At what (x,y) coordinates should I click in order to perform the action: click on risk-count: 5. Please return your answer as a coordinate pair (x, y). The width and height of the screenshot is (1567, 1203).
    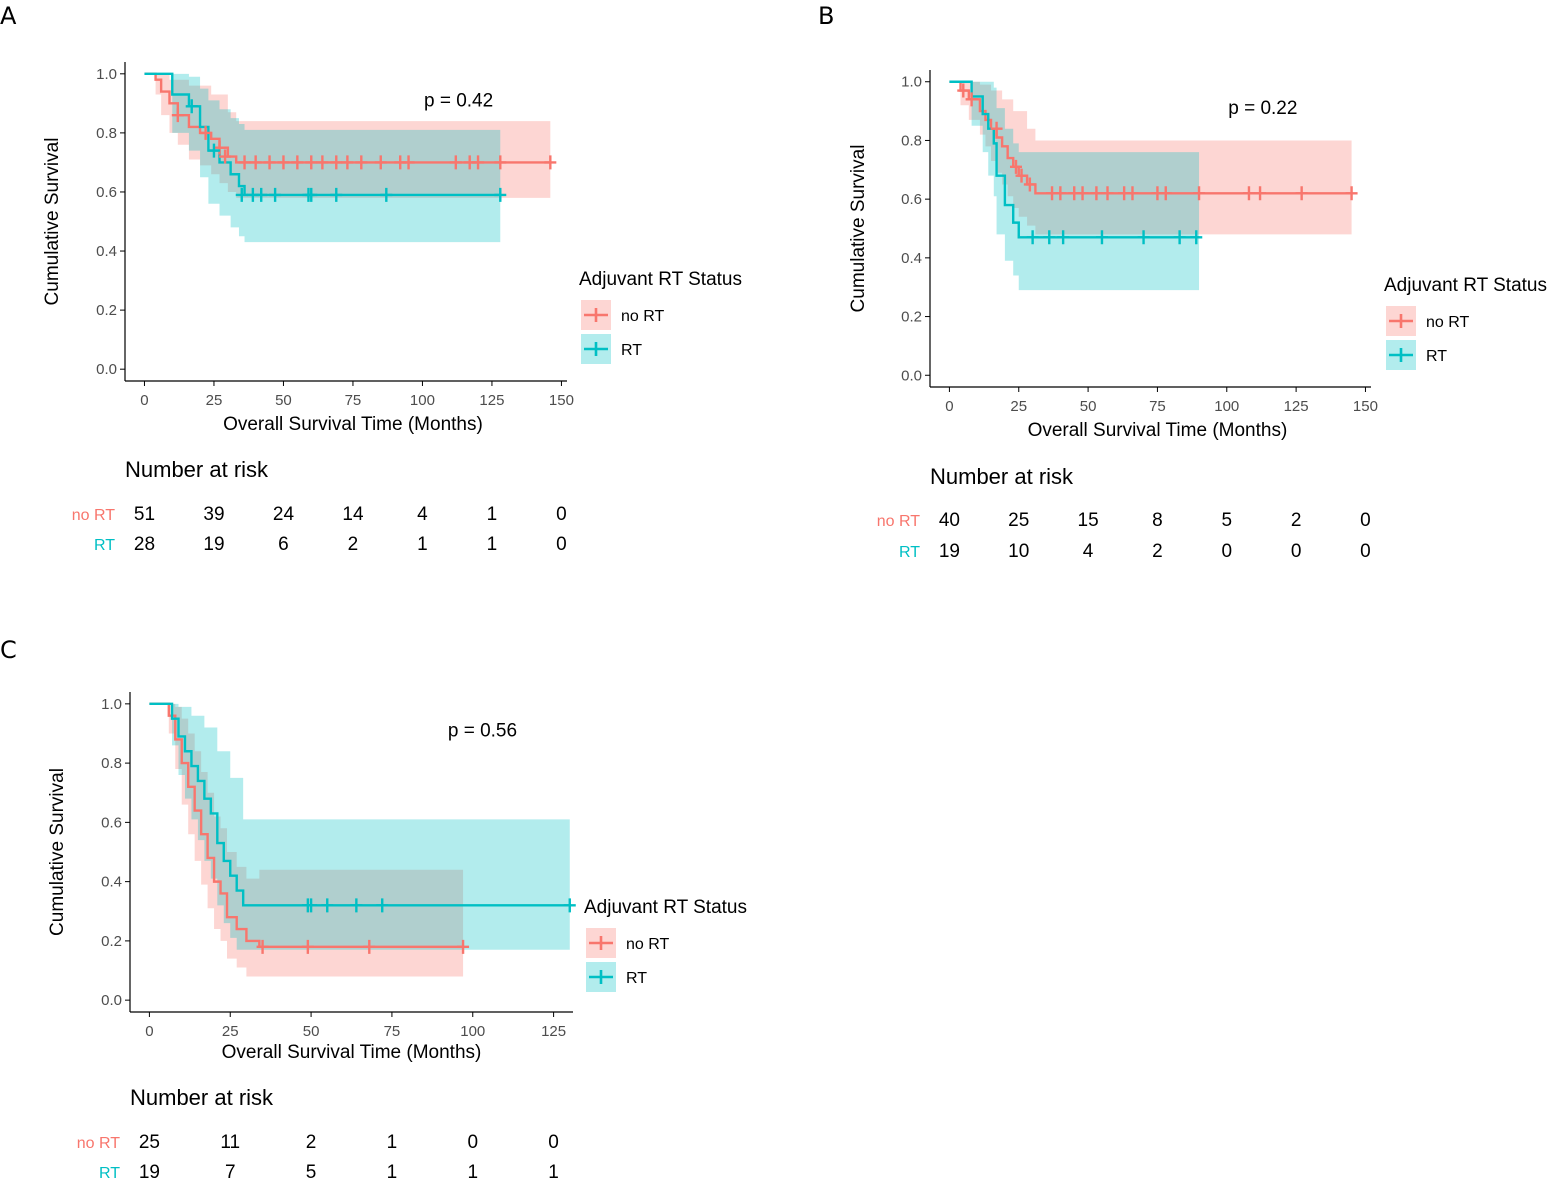
    Looking at the image, I should click on (1226, 520).